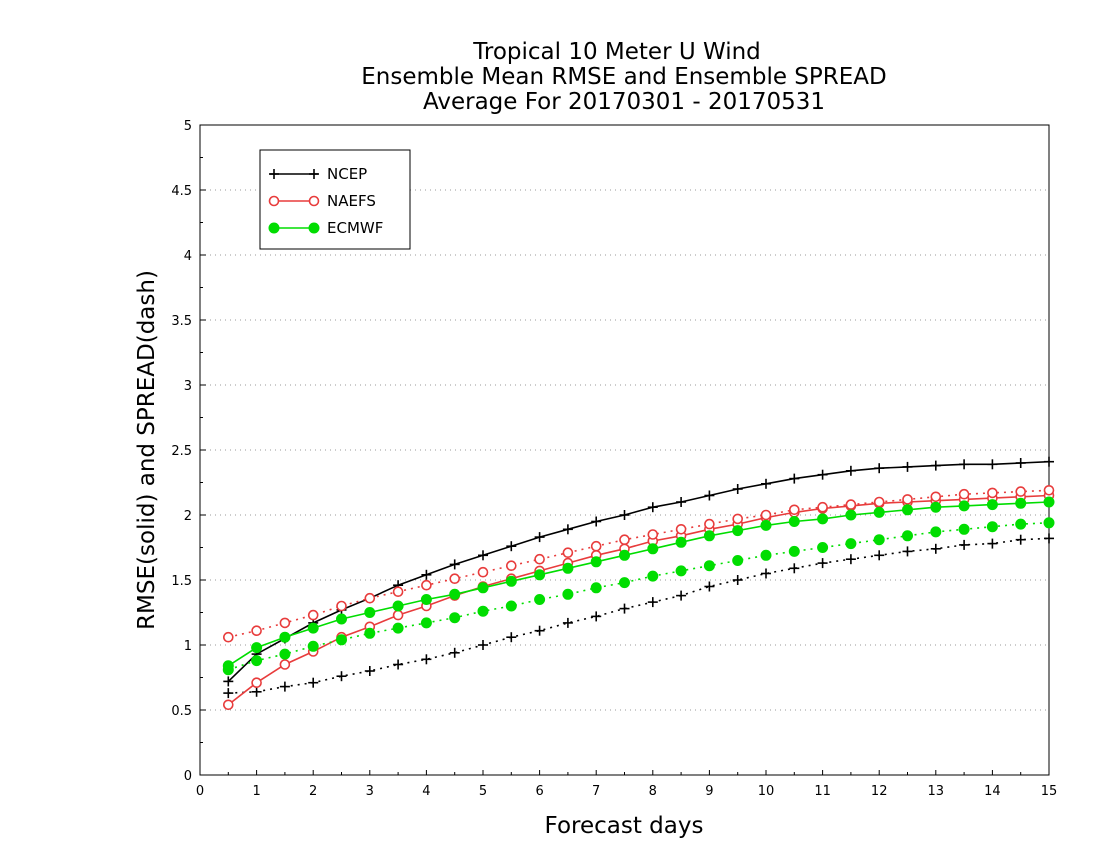 This screenshot has width=1100, height=850. What do you see at coordinates (653, 791) in the screenshot?
I see `x-tick-label-8: 8` at bounding box center [653, 791].